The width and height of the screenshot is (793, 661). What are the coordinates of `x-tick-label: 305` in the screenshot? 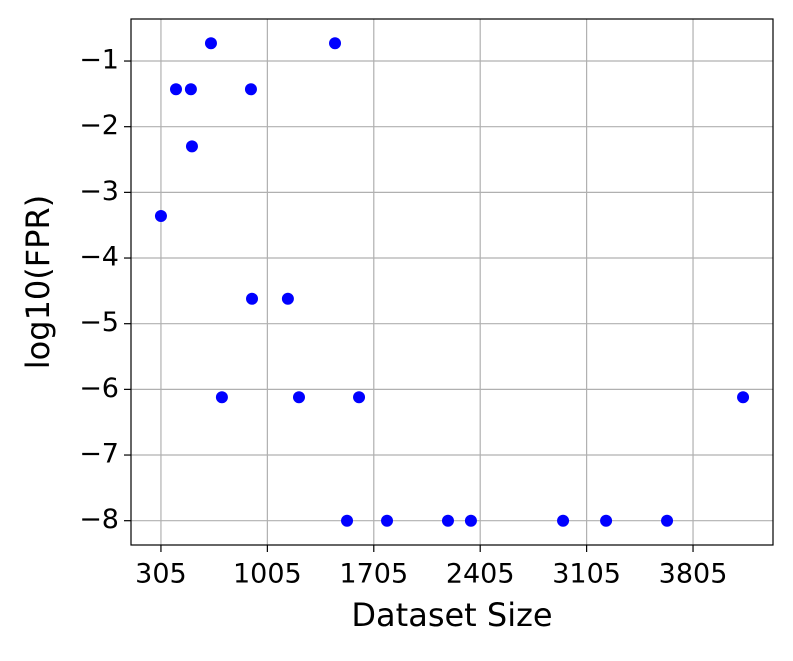 It's located at (161, 574).